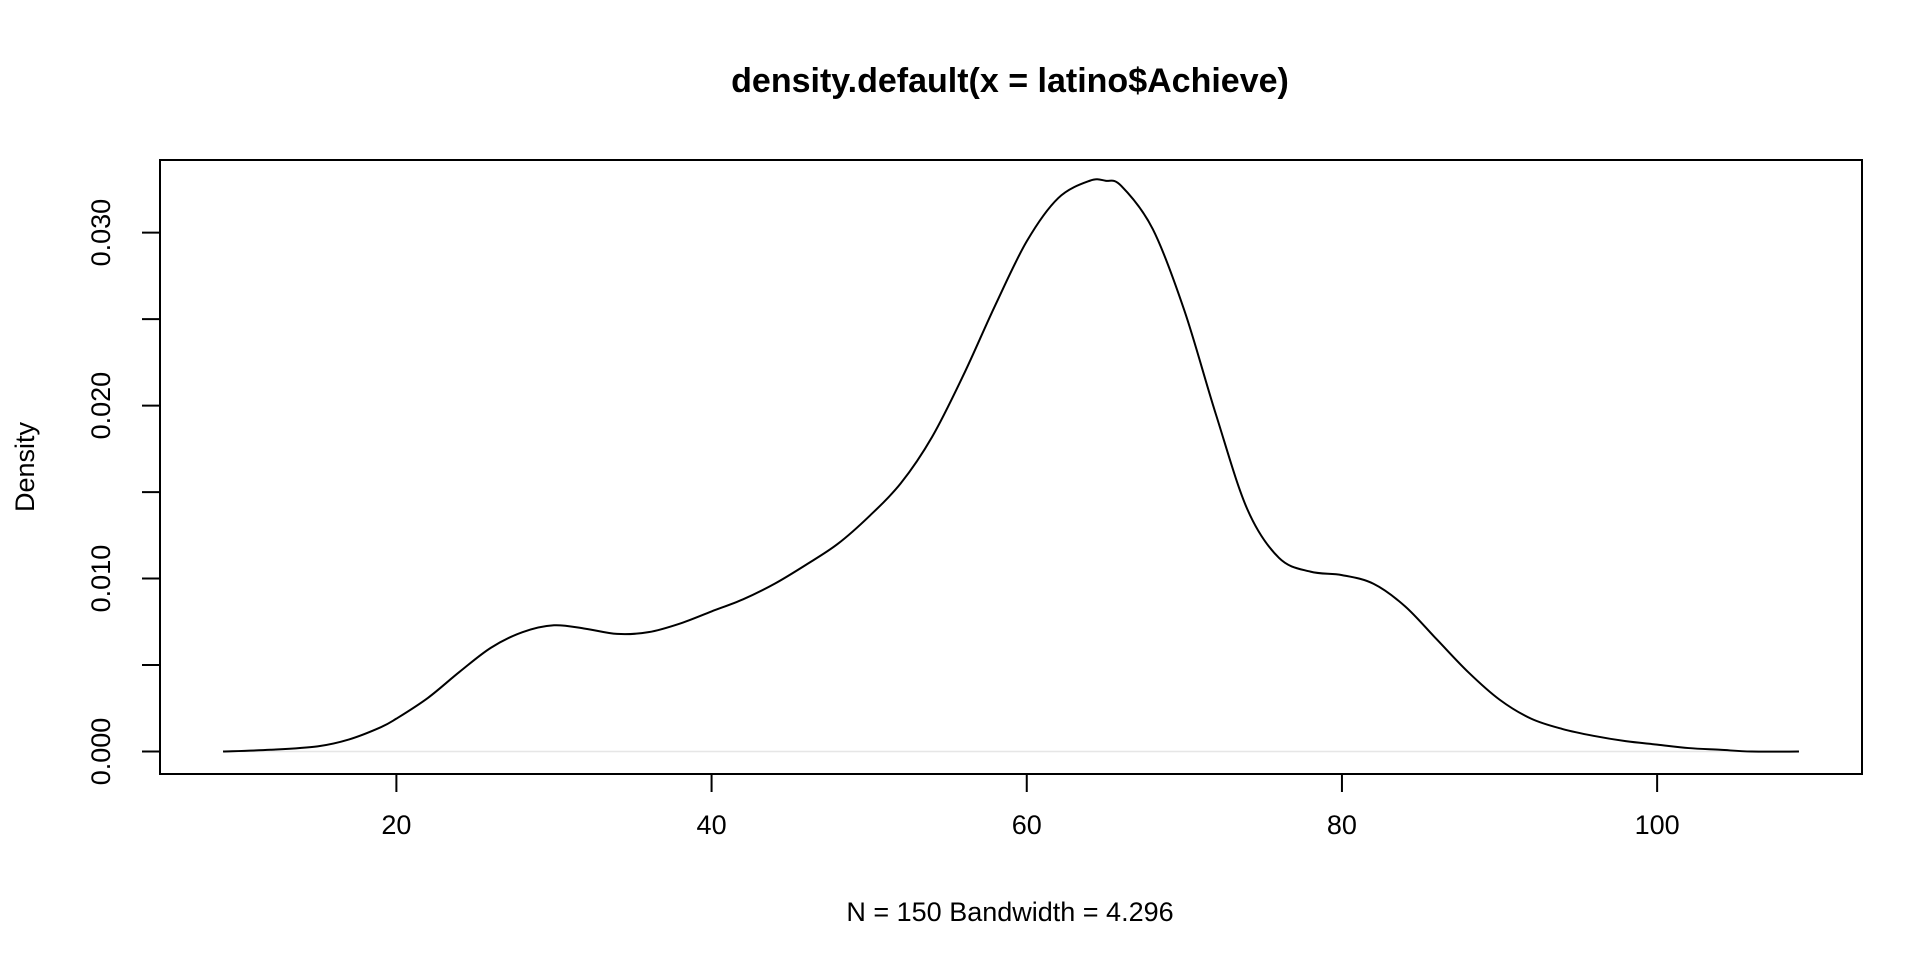 Image resolution: width=1920 pixels, height=960 pixels. I want to click on x-tick-label: 80, so click(1342, 825).